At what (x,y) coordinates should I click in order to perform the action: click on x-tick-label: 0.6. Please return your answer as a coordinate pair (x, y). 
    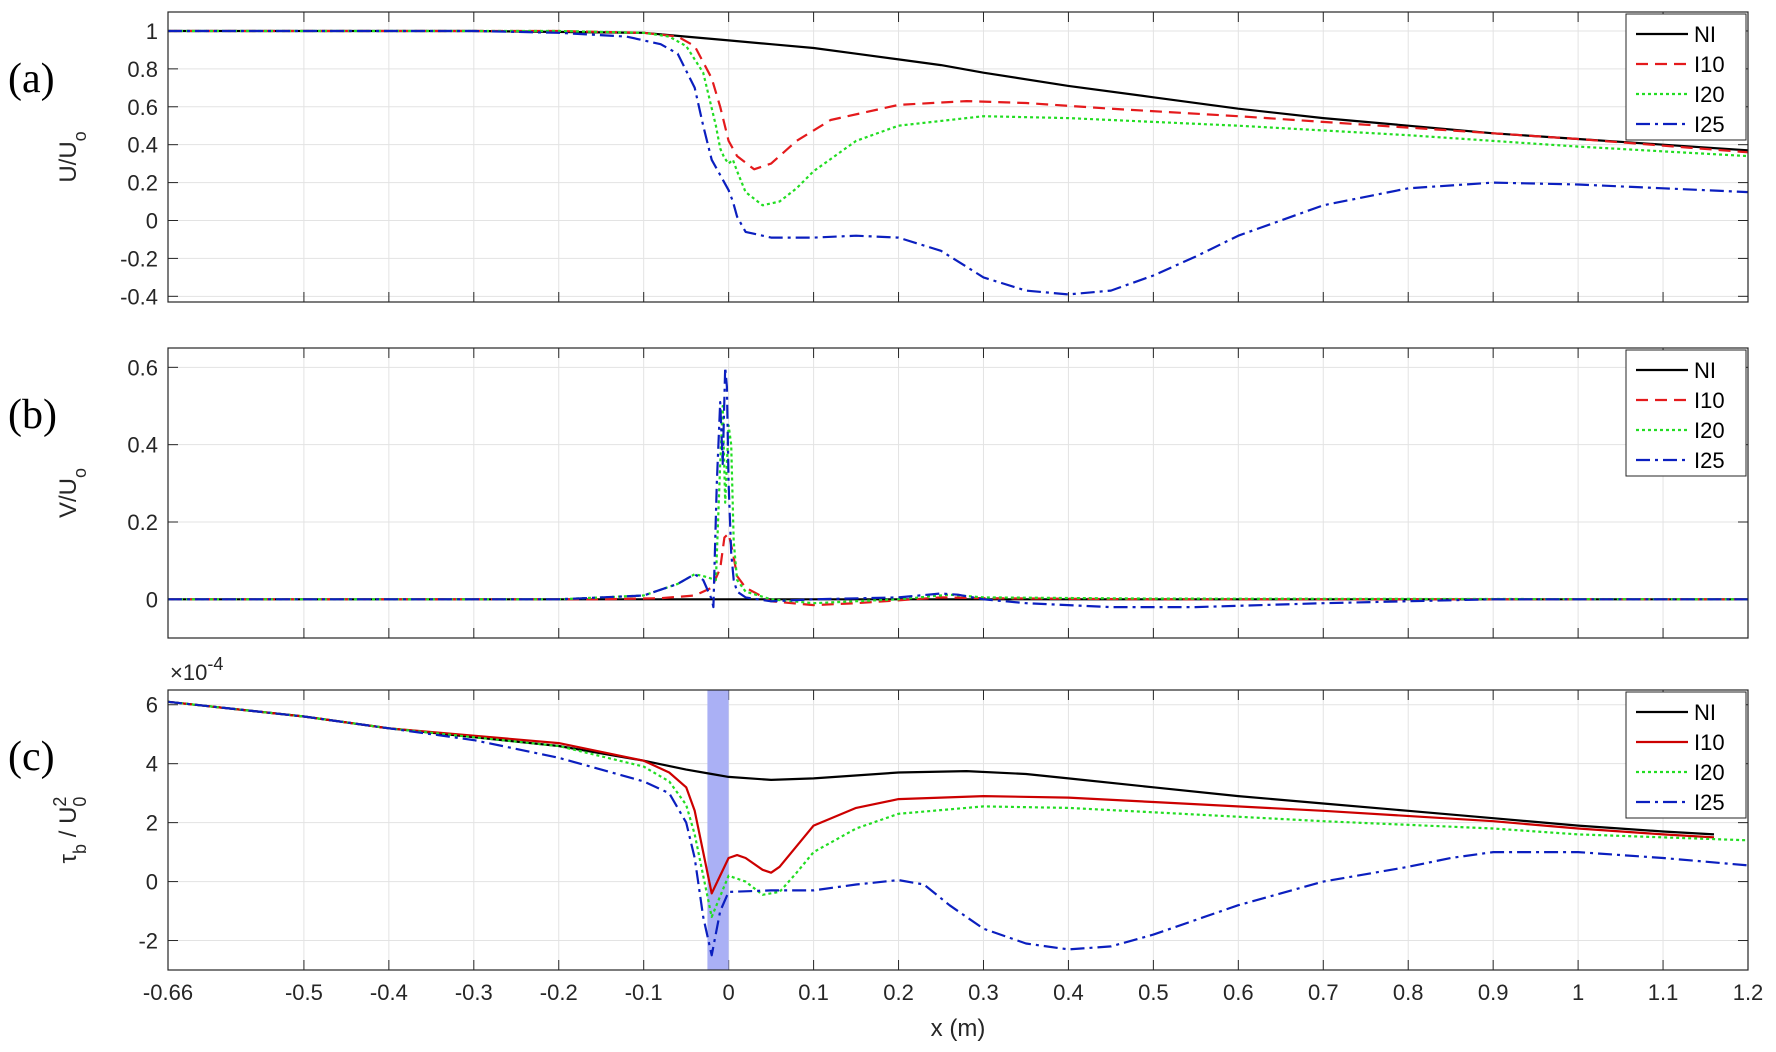
    Looking at the image, I should click on (1238, 992).